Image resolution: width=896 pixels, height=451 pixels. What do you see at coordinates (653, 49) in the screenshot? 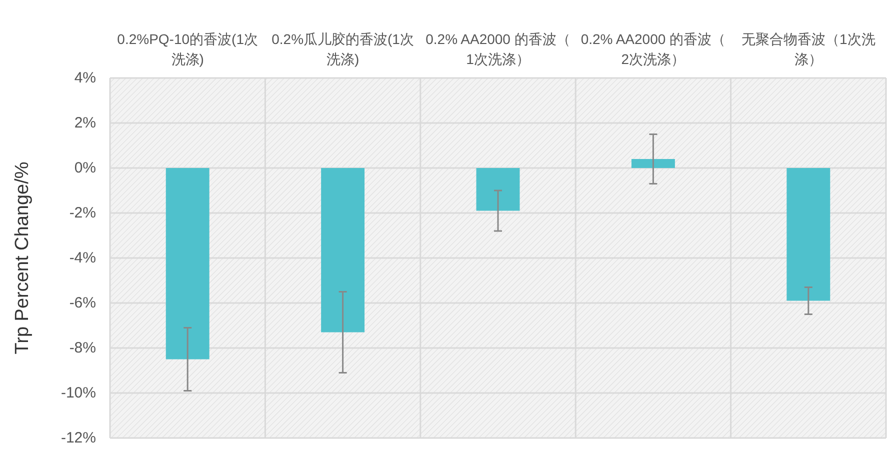
I see `x-tick-label: 0.2% AA2000 的香波（2次洗涤）` at bounding box center [653, 49].